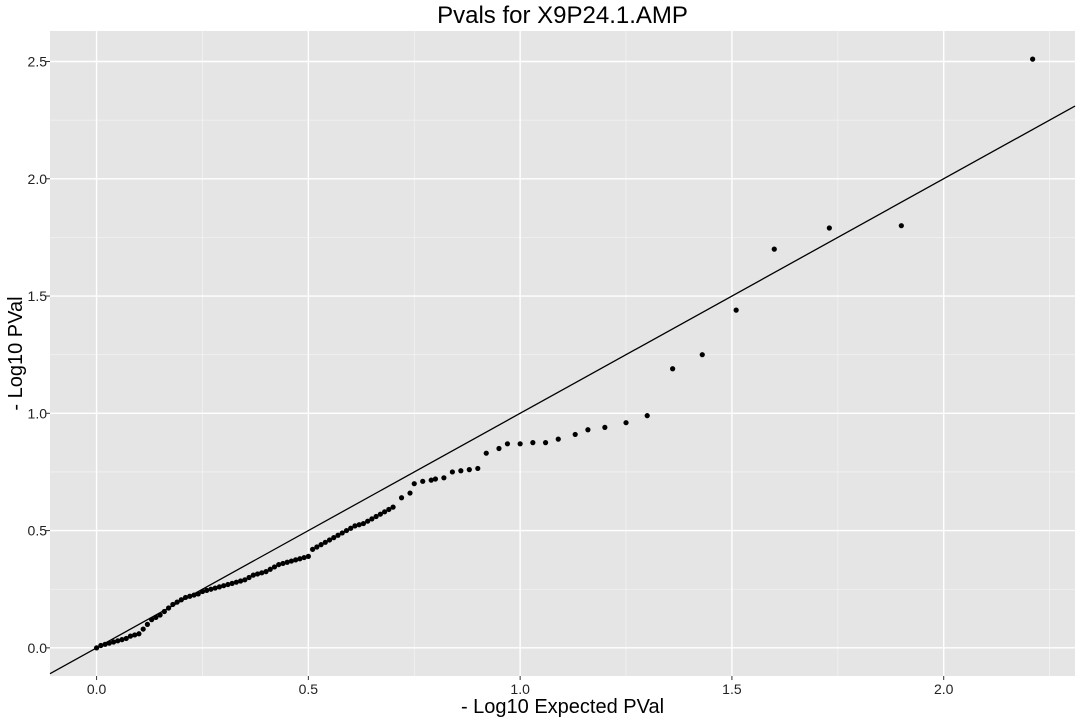 This screenshot has height=720, width=1080. Describe the element at coordinates (38, 531) in the screenshot. I see `y-tick-label: 0.5` at that location.